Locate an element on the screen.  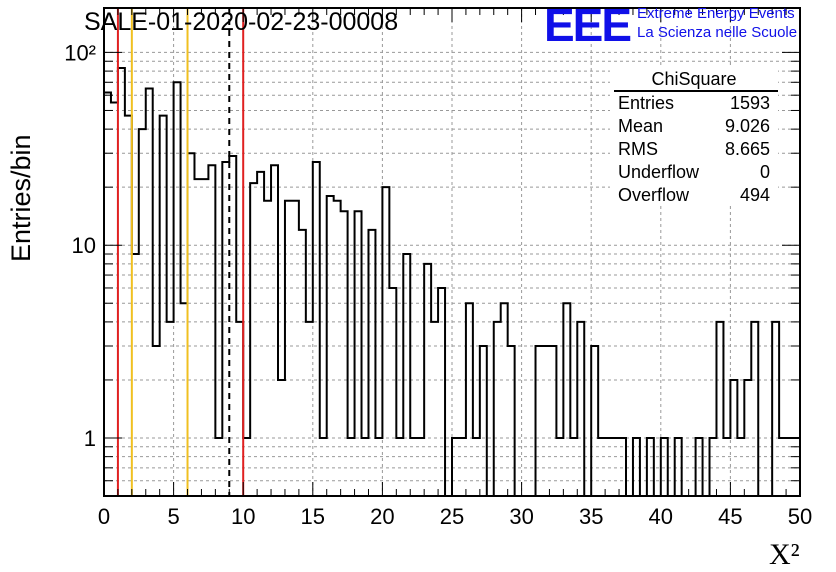
x-tick-label: 40 is located at coordinates (661, 516).